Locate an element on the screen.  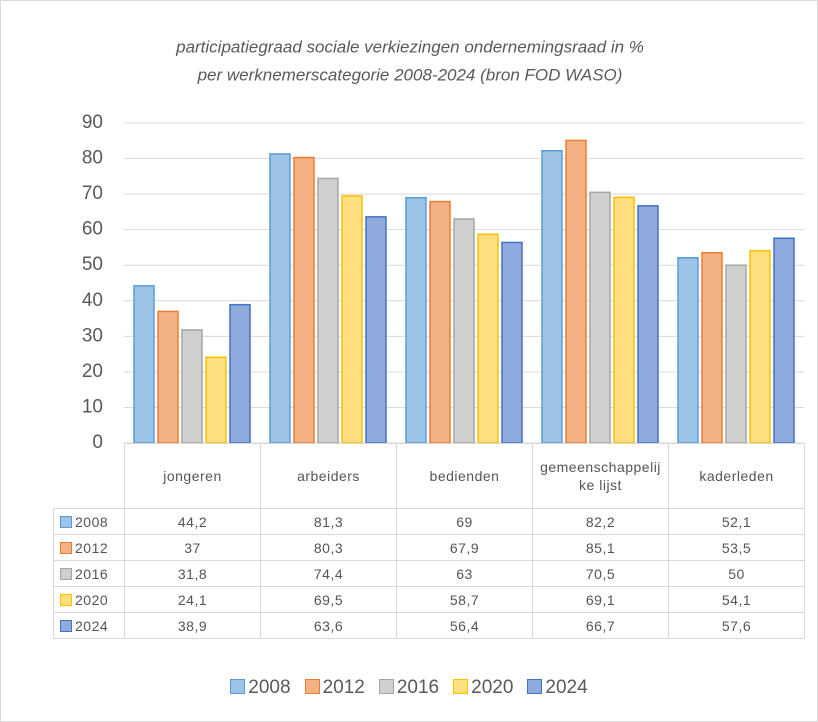
series-name: 2024 is located at coordinates (92, 625).